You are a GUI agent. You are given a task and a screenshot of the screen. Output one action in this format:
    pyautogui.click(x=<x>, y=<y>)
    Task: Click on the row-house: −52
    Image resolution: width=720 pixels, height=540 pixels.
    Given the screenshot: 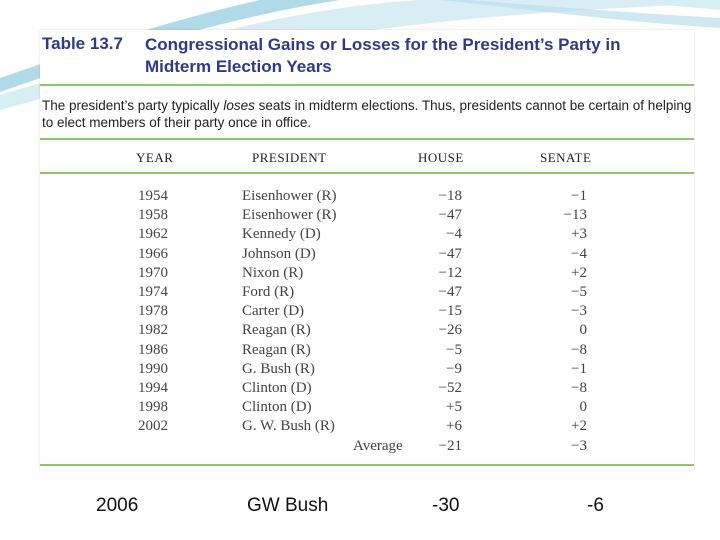 What is the action you would take?
    pyautogui.click(x=450, y=388)
    